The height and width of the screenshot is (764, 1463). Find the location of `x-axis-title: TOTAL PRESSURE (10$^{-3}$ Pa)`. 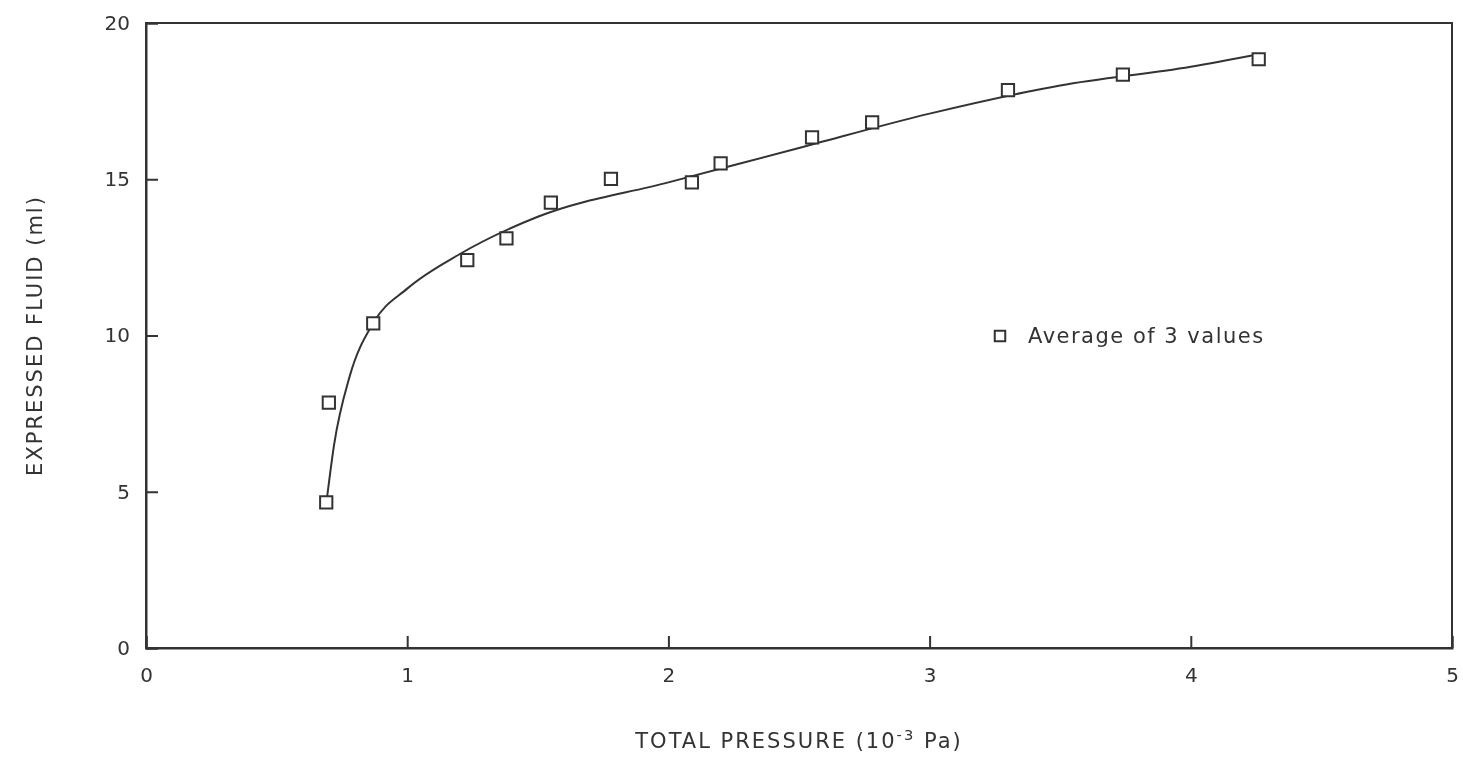

x-axis-title: TOTAL PRESSURE (10$^{-3}$ Pa) is located at coordinates (798, 739).